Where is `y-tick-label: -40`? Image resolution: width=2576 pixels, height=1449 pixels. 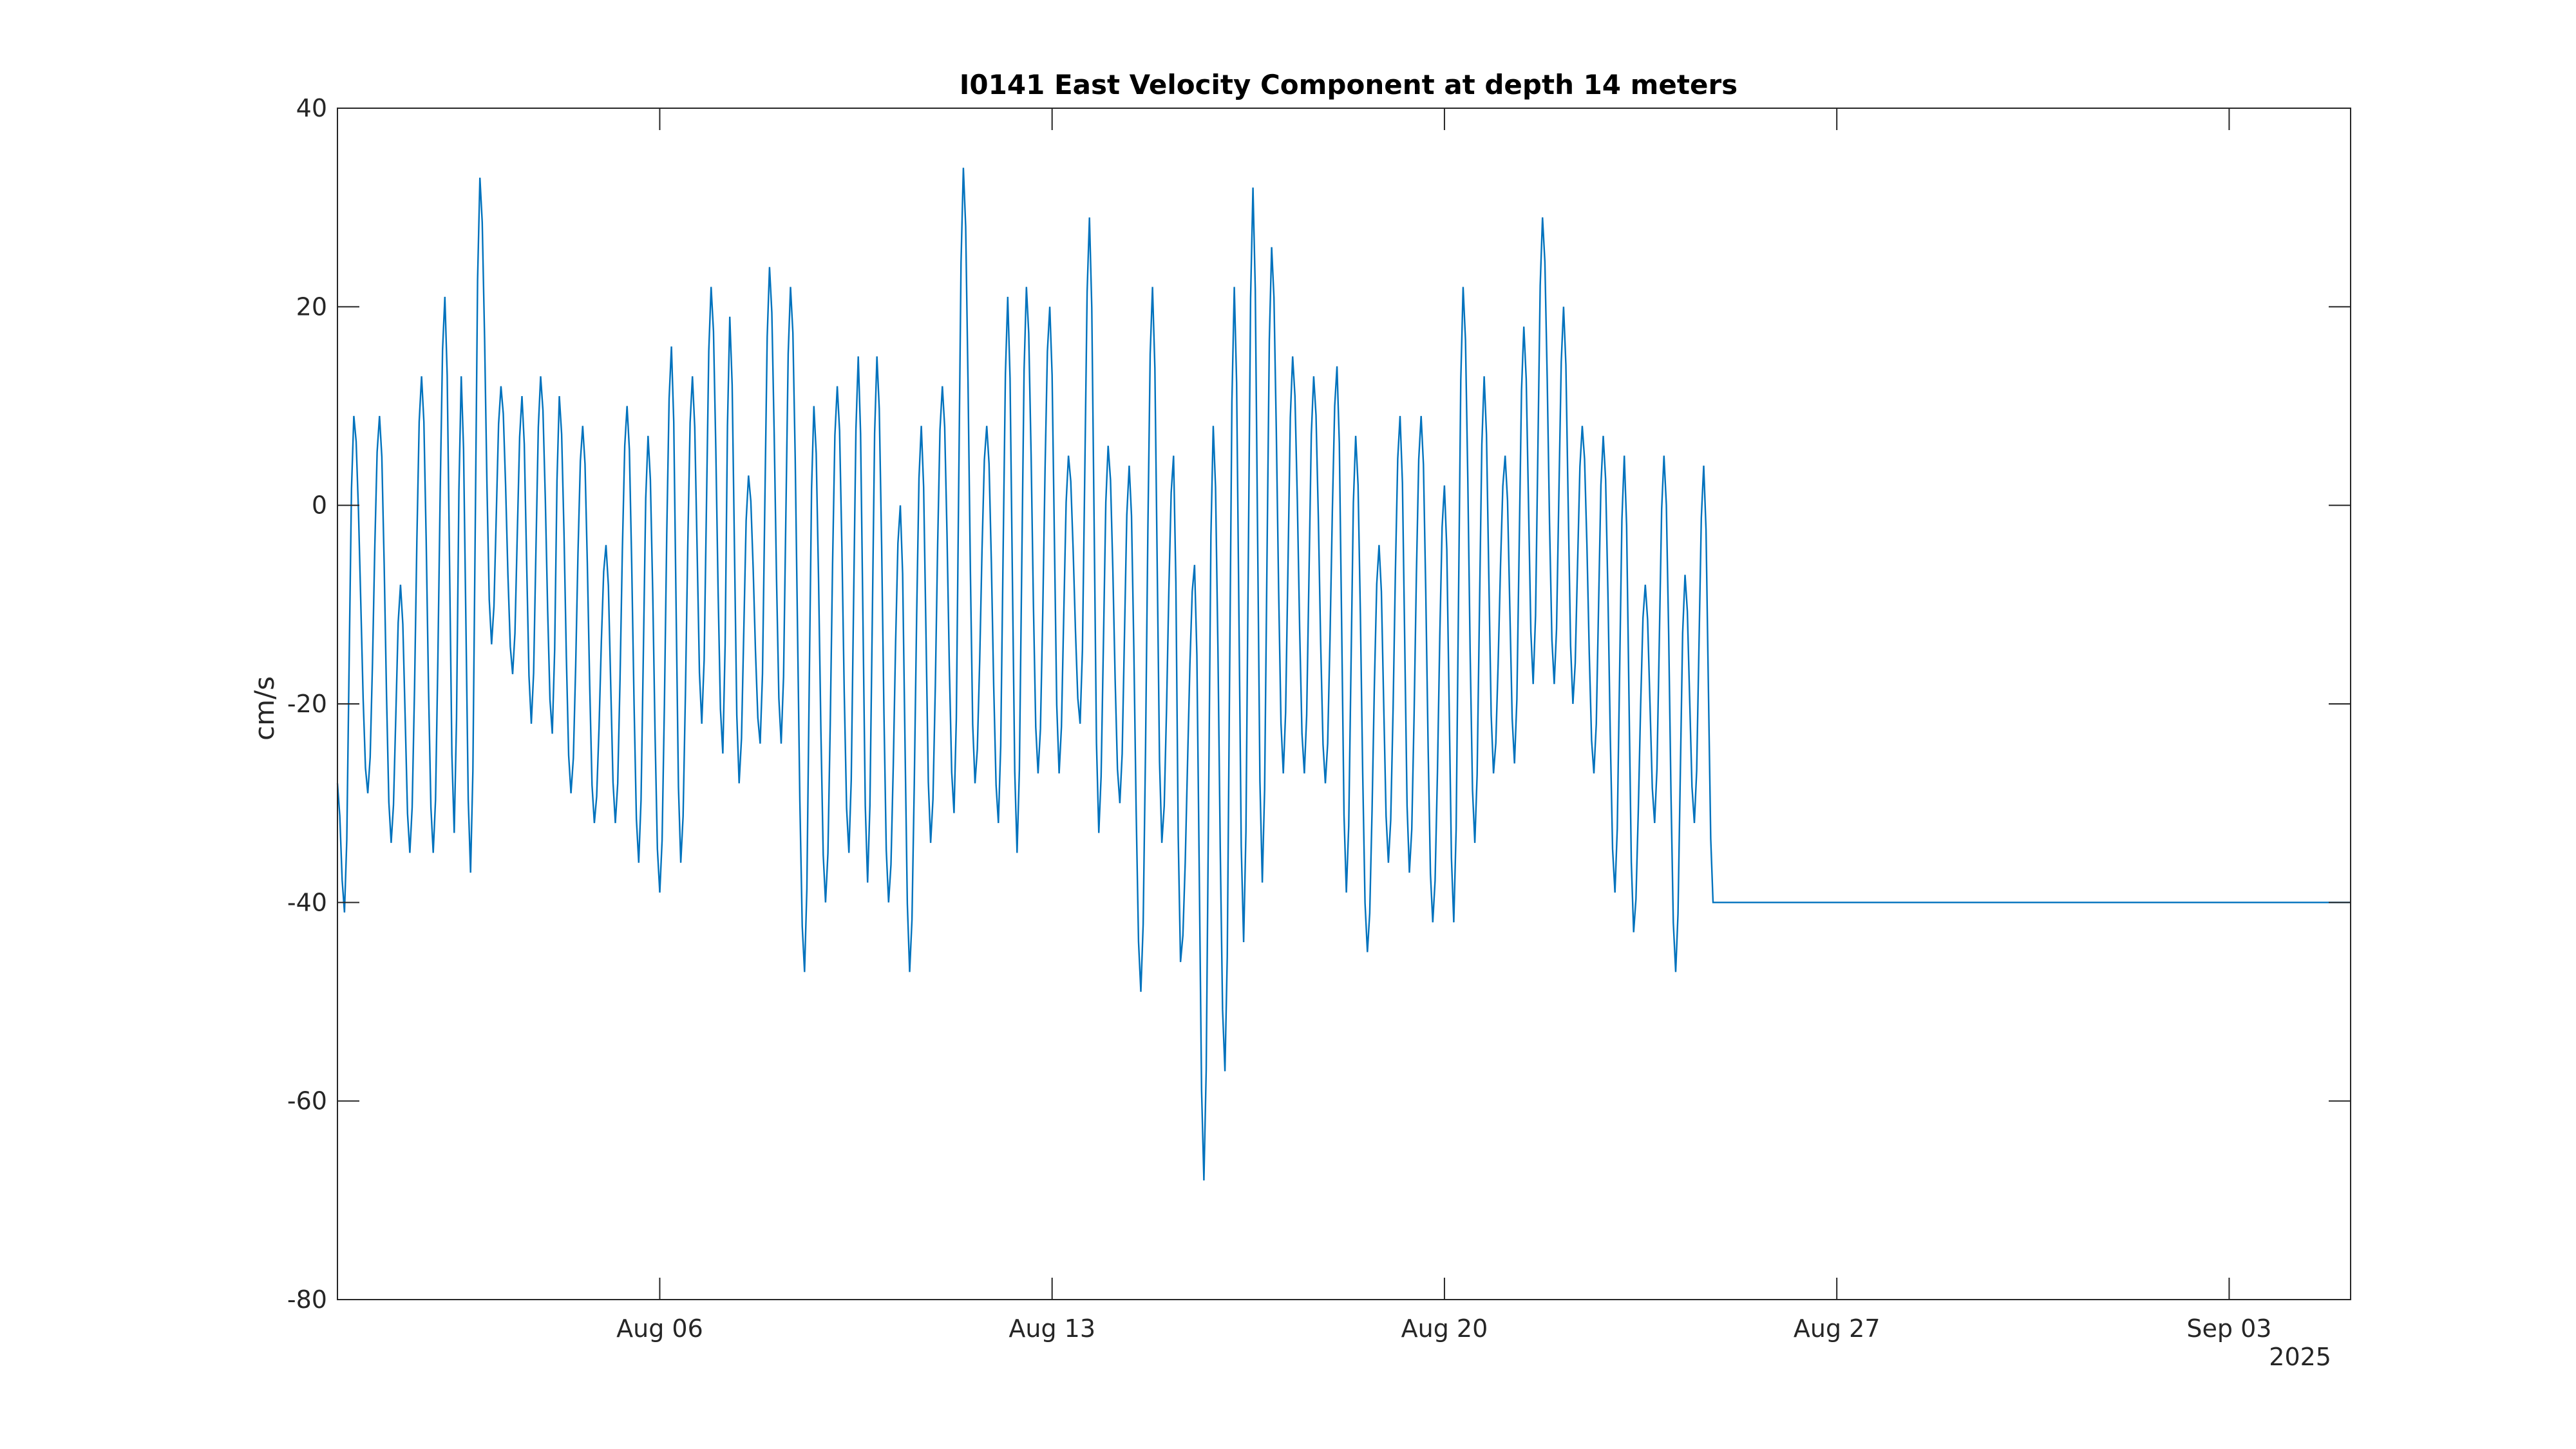 y-tick-label: -40 is located at coordinates (307, 902).